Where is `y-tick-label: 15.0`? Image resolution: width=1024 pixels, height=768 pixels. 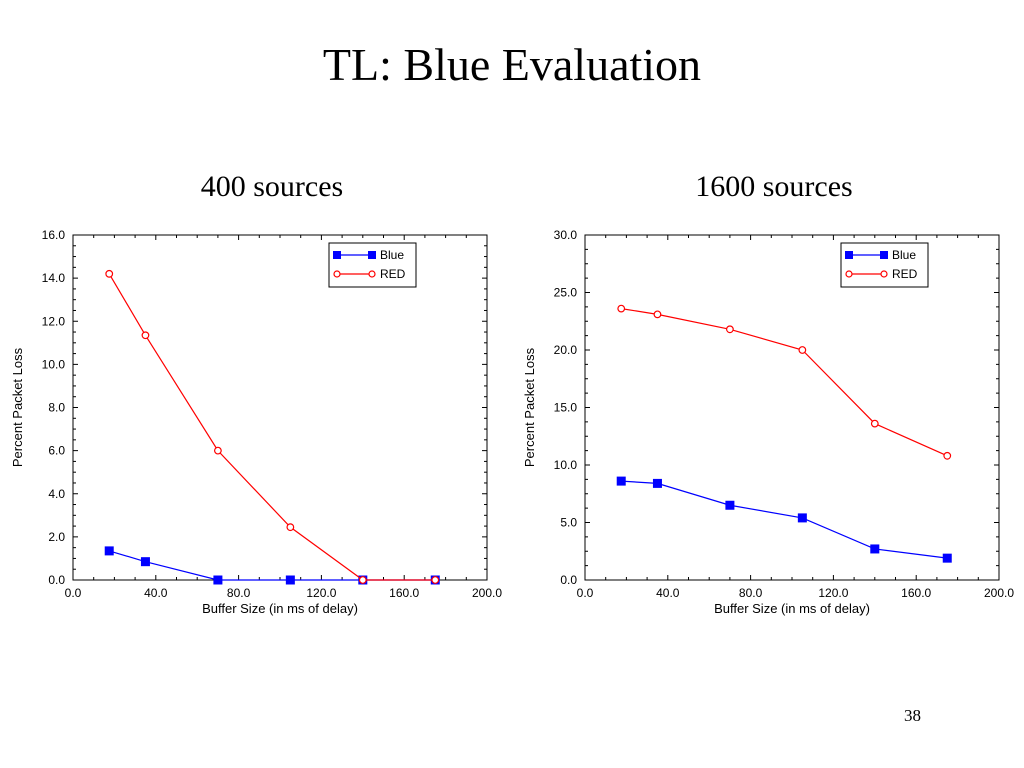
y-tick-label: 15.0 is located at coordinates (566, 408).